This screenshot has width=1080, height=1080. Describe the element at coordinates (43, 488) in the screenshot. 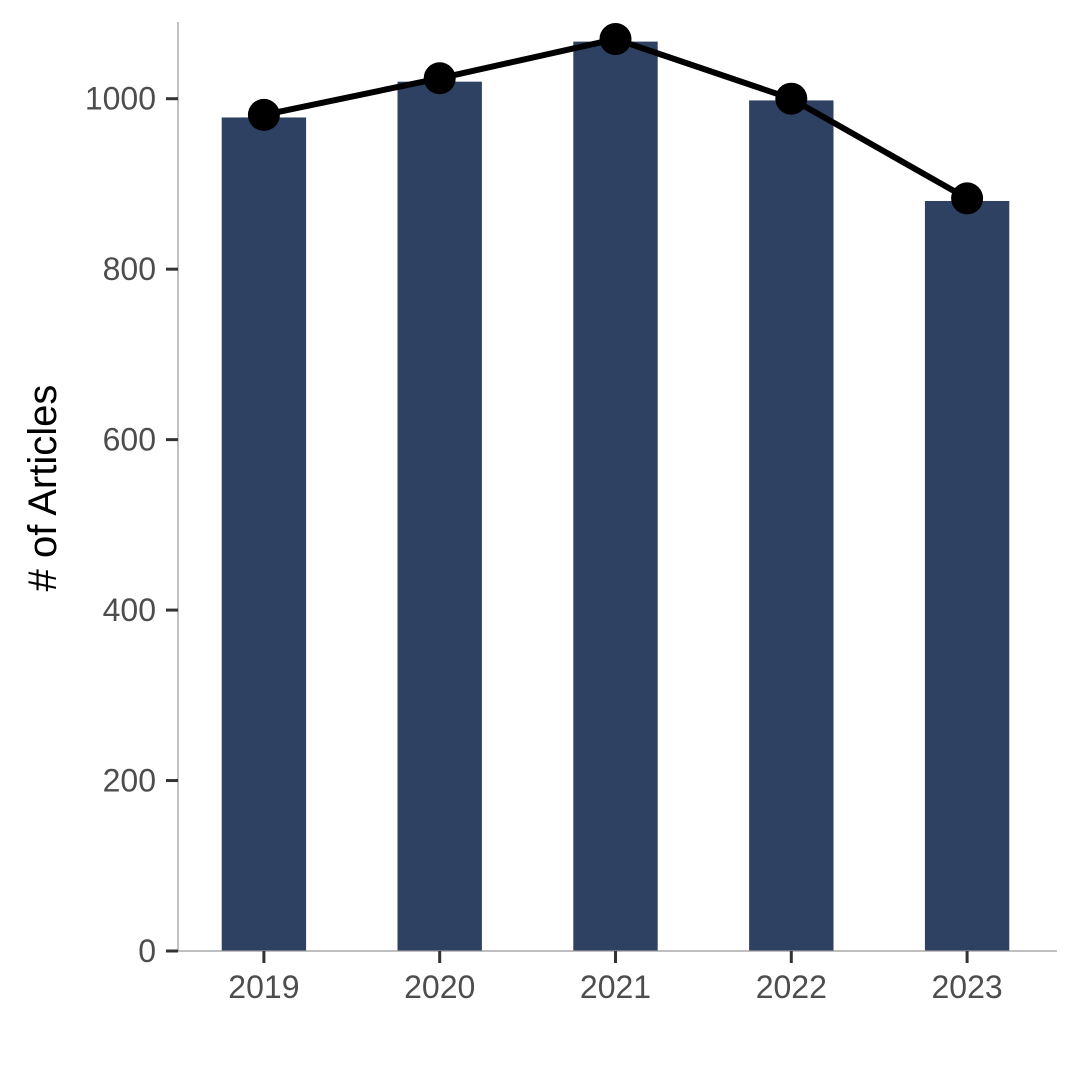

I see `y-axis-title: # of Articles` at that location.